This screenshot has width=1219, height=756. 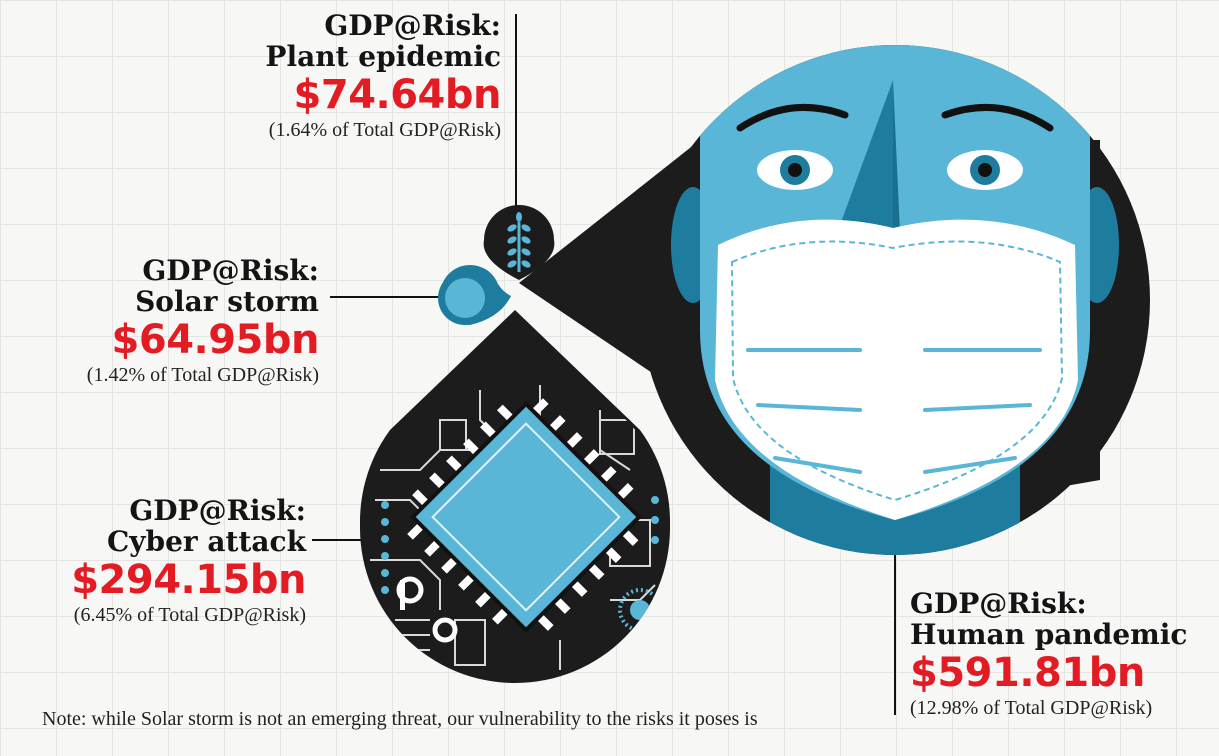 I want to click on solar-head-line2: Solar storm, so click(x=227, y=301).